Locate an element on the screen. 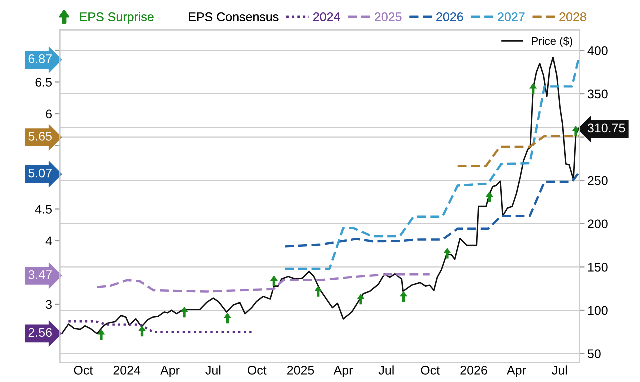 The image size is (640, 382). x-tick-label: 2025 is located at coordinates (301, 370).